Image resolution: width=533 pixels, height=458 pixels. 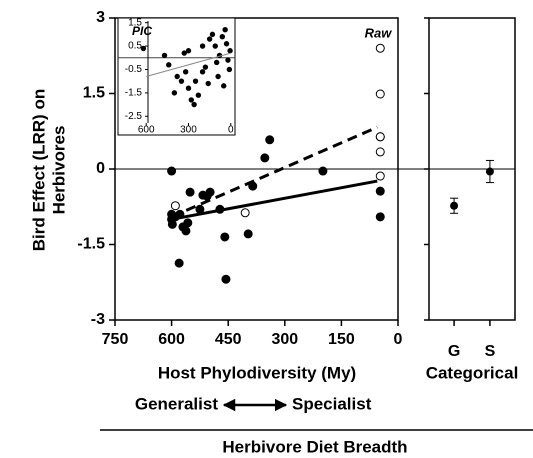 What do you see at coordinates (100, 17) in the screenshot?
I see `y-tick-label: 3` at bounding box center [100, 17].